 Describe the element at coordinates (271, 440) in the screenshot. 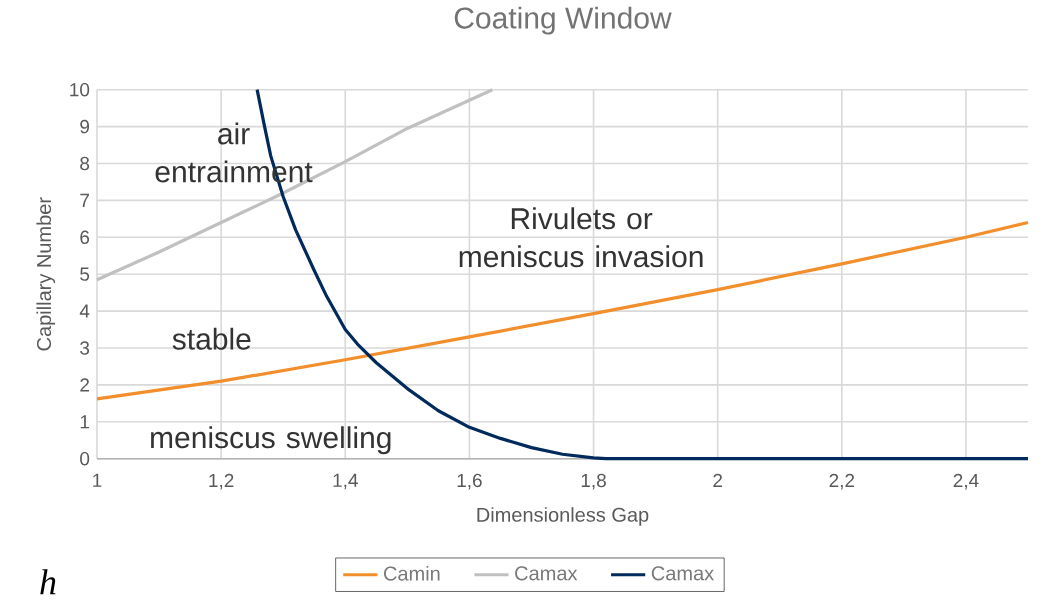

I see `annotation: meniscus swelling` at that location.